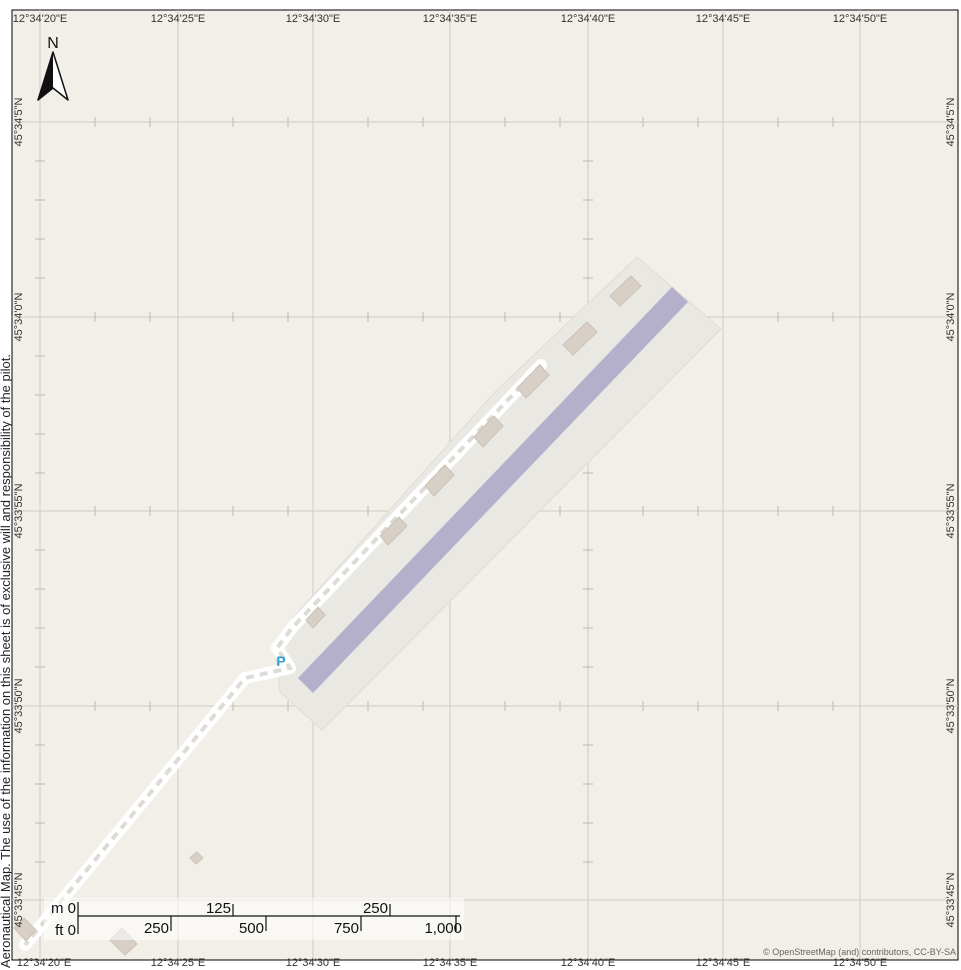 The image size is (961, 970). I want to click on scale-ft-tick: 750, so click(346, 928).